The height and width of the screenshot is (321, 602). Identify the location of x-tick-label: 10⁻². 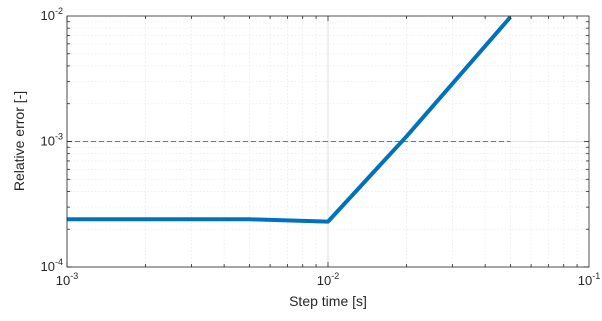
(328, 279).